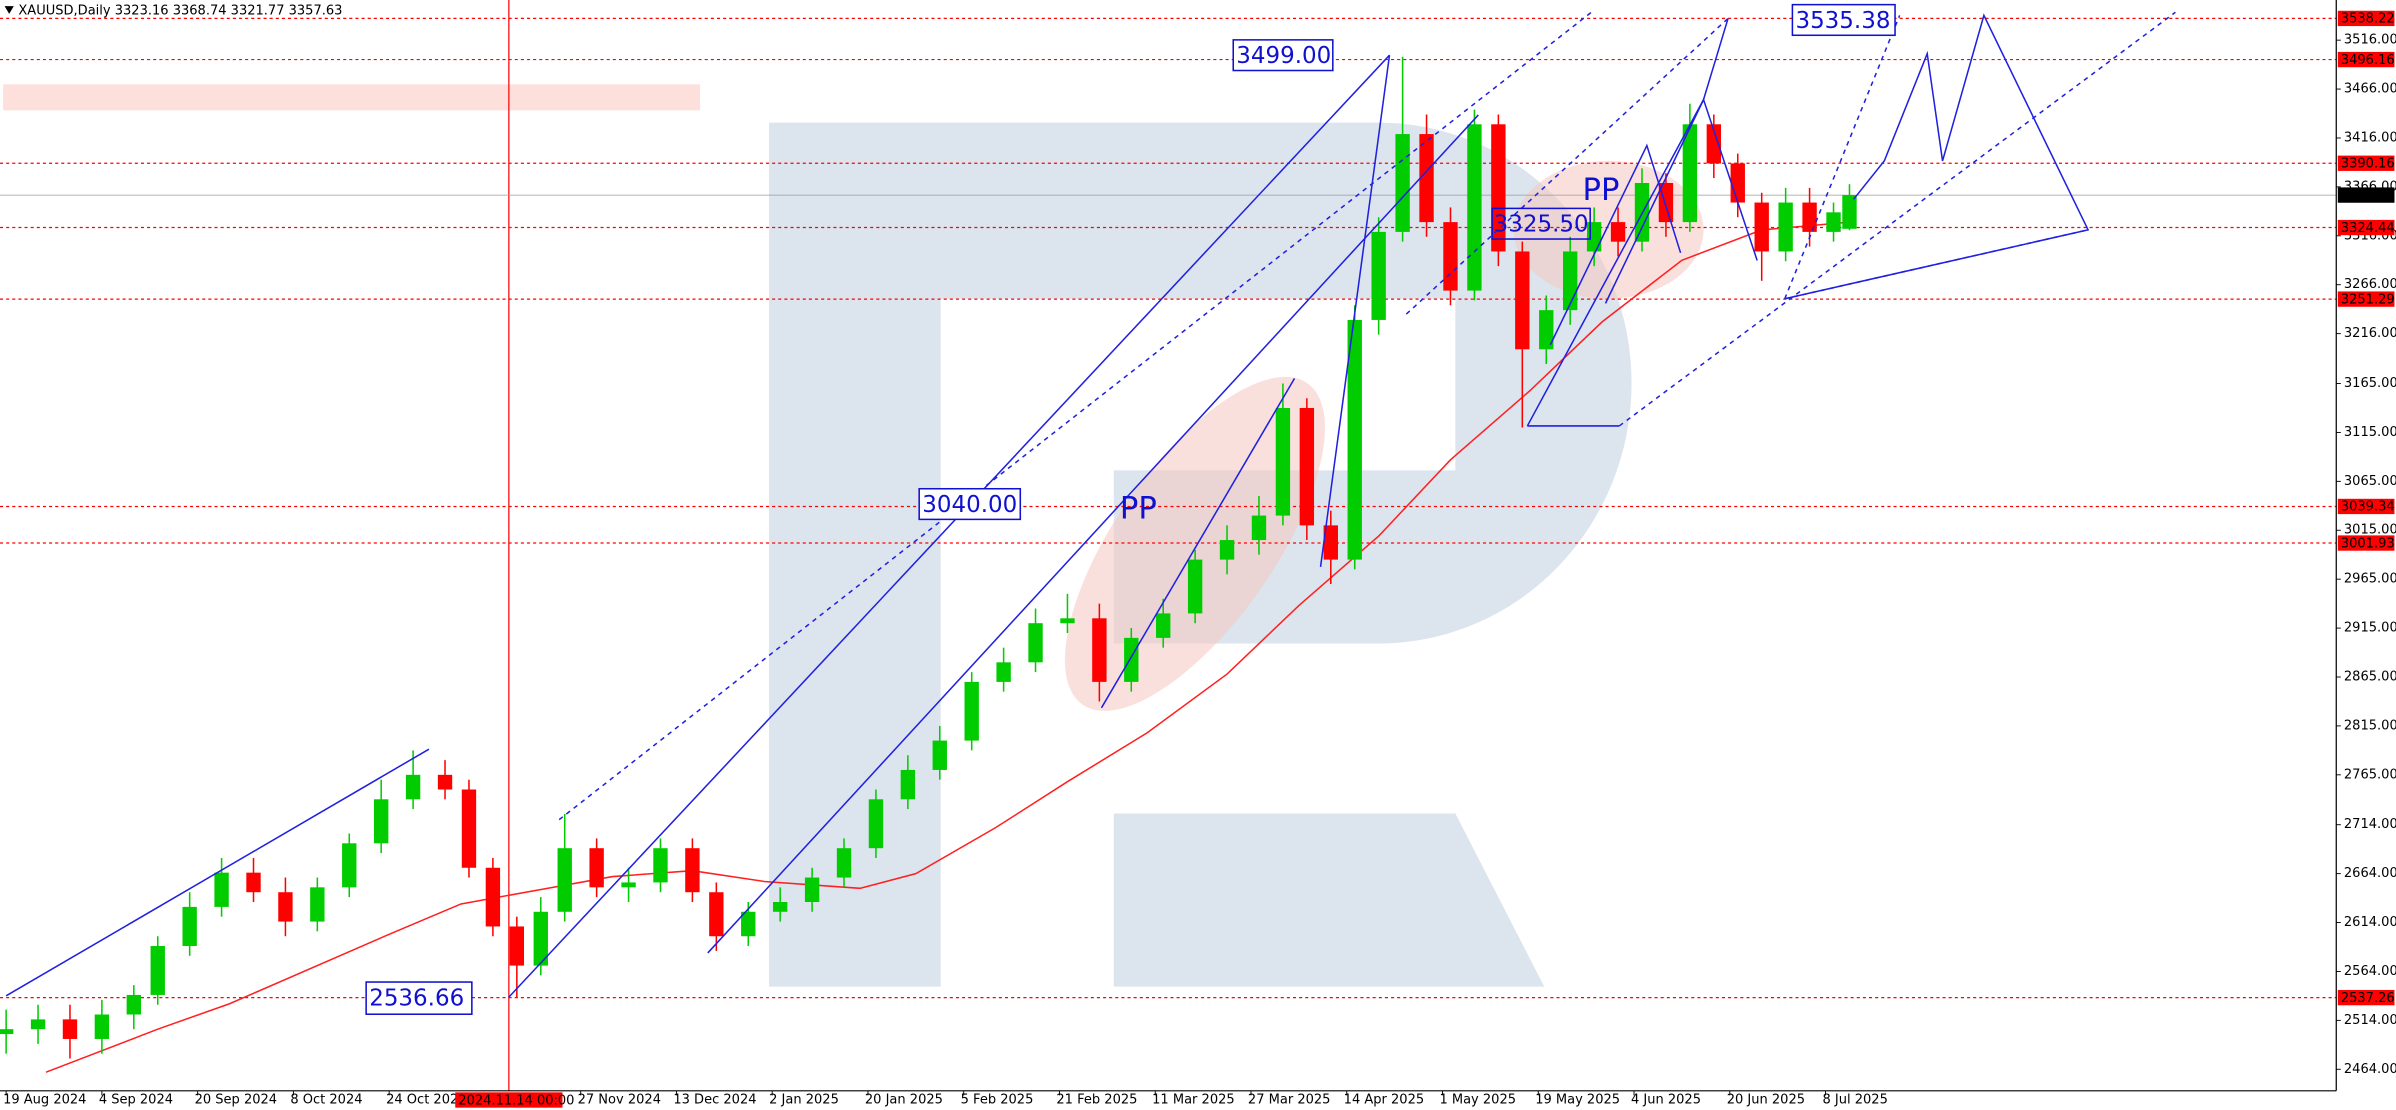  I want to click on y-tick-label: 2564.00, so click(2370, 971).